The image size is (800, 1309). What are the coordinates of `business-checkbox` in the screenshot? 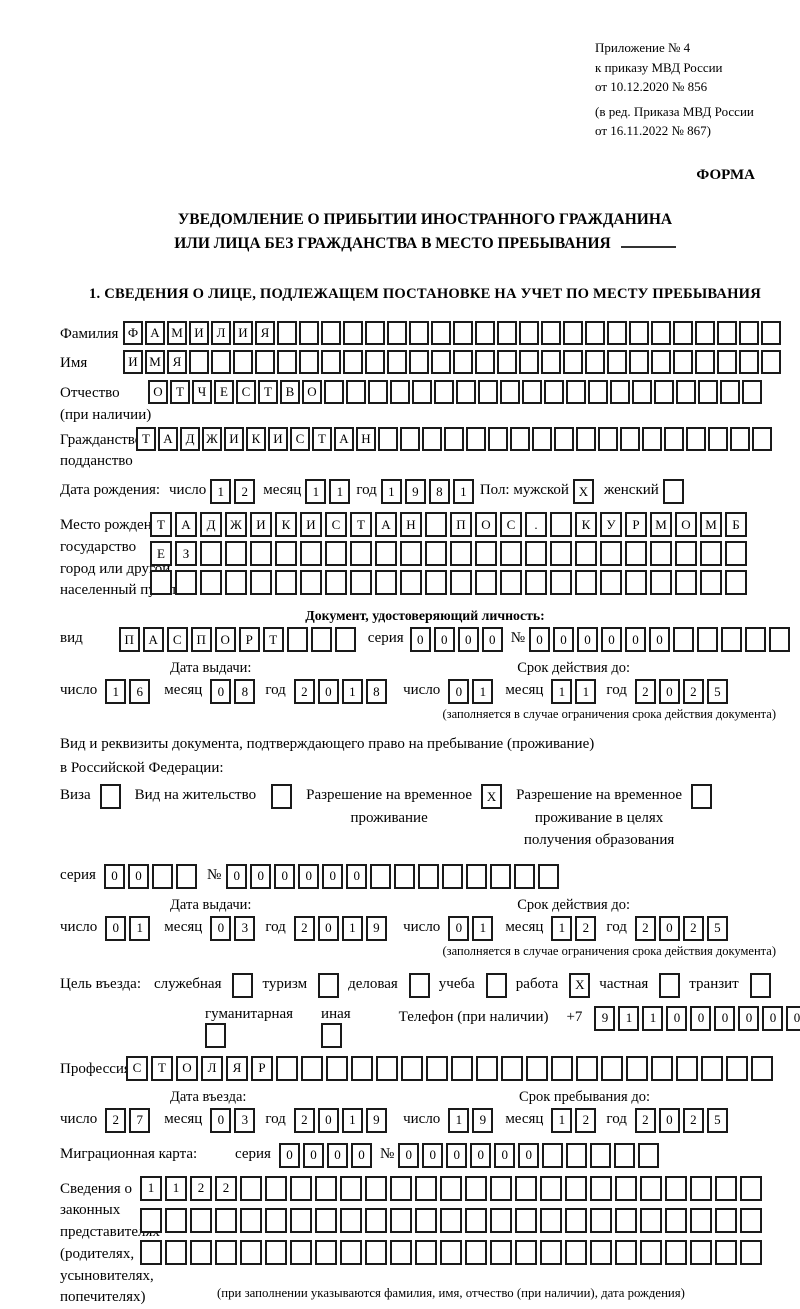 It's located at (419, 985).